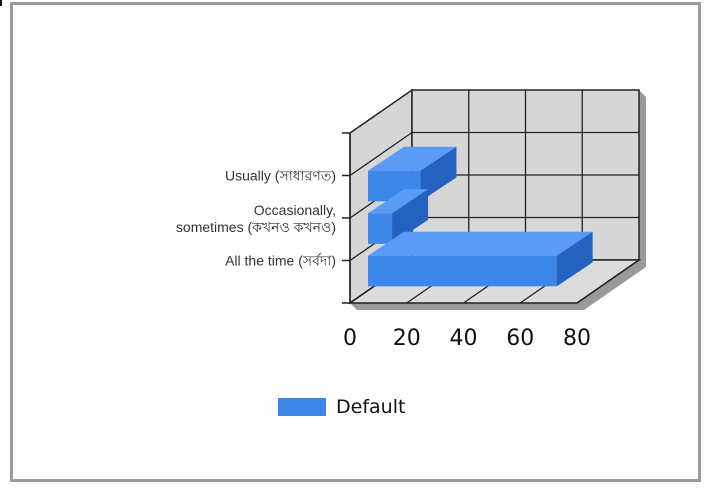  Describe the element at coordinates (4, 3) in the screenshot. I see `corner-mark` at that location.